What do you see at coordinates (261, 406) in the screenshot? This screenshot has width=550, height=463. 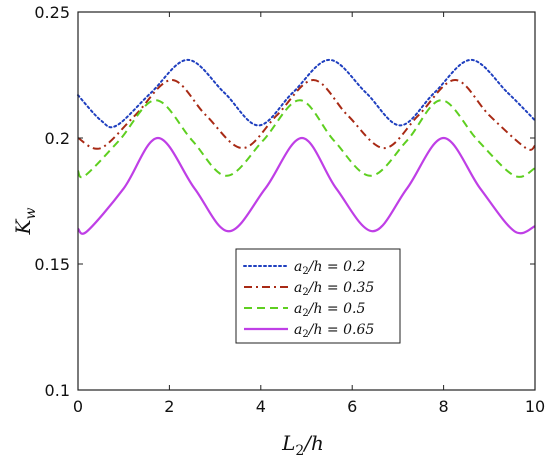 I see `x-tick-label: 4` at bounding box center [261, 406].